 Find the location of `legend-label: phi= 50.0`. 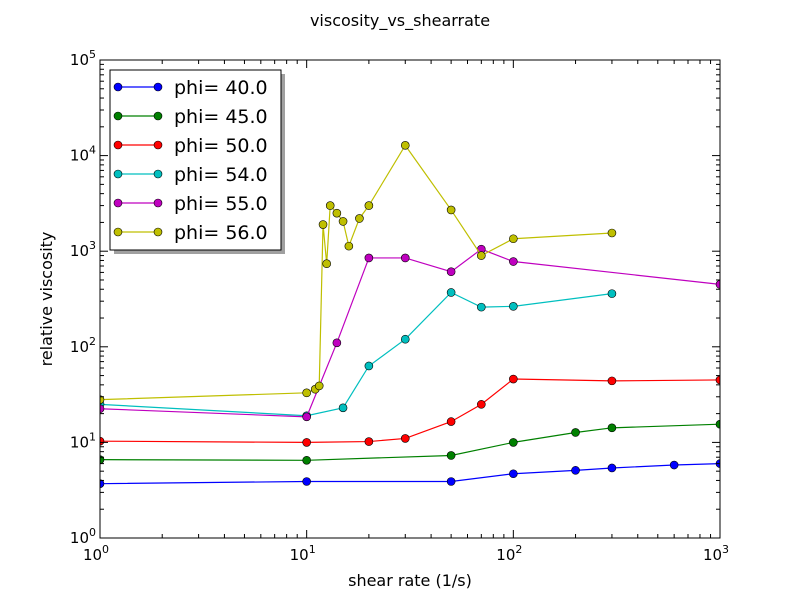

legend-label: phi= 50.0 is located at coordinates (221, 146).